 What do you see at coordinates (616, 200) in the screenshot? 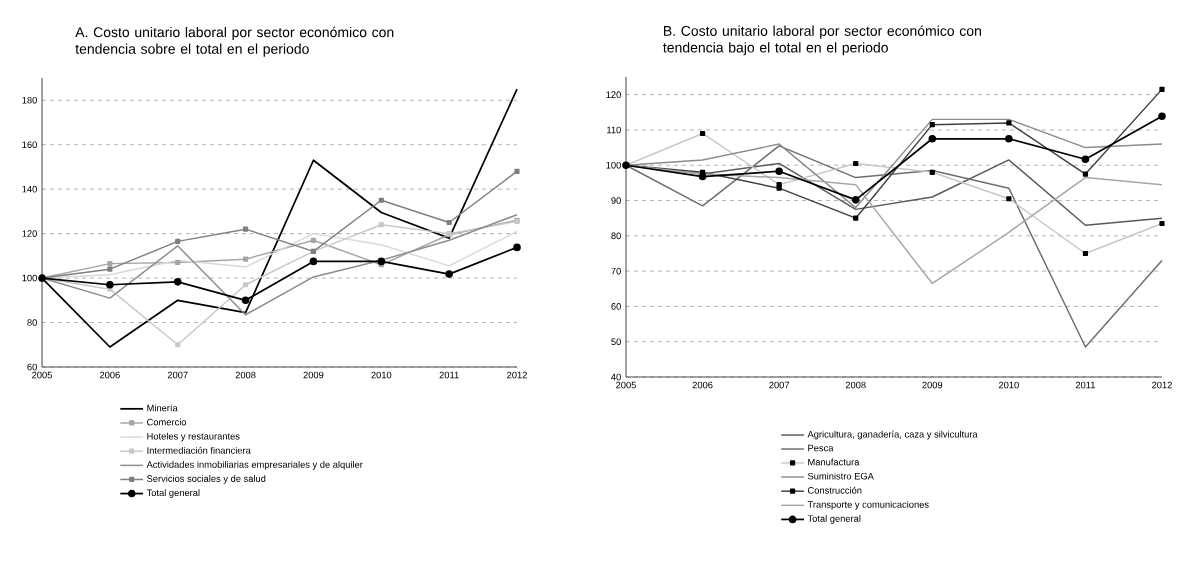
I see `y-tick-label: 90` at bounding box center [616, 200].